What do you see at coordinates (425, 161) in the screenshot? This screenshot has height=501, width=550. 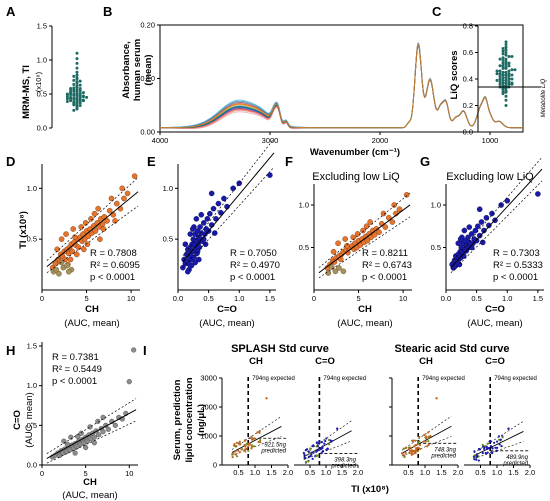 I see `panel-label-g: G` at bounding box center [425, 161].